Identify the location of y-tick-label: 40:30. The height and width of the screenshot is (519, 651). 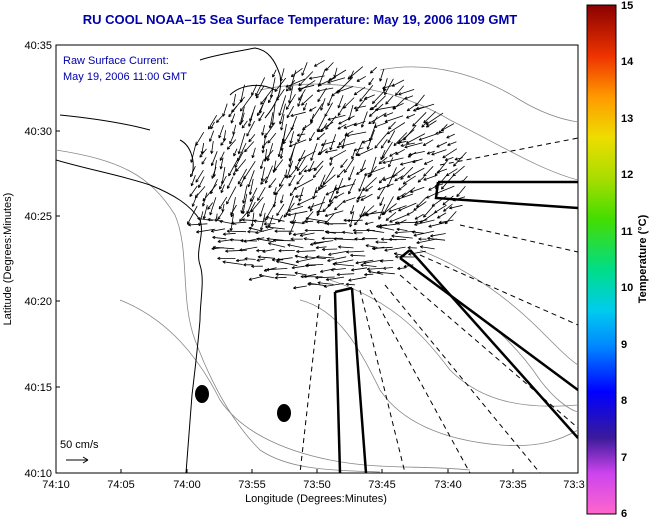
(38, 132).